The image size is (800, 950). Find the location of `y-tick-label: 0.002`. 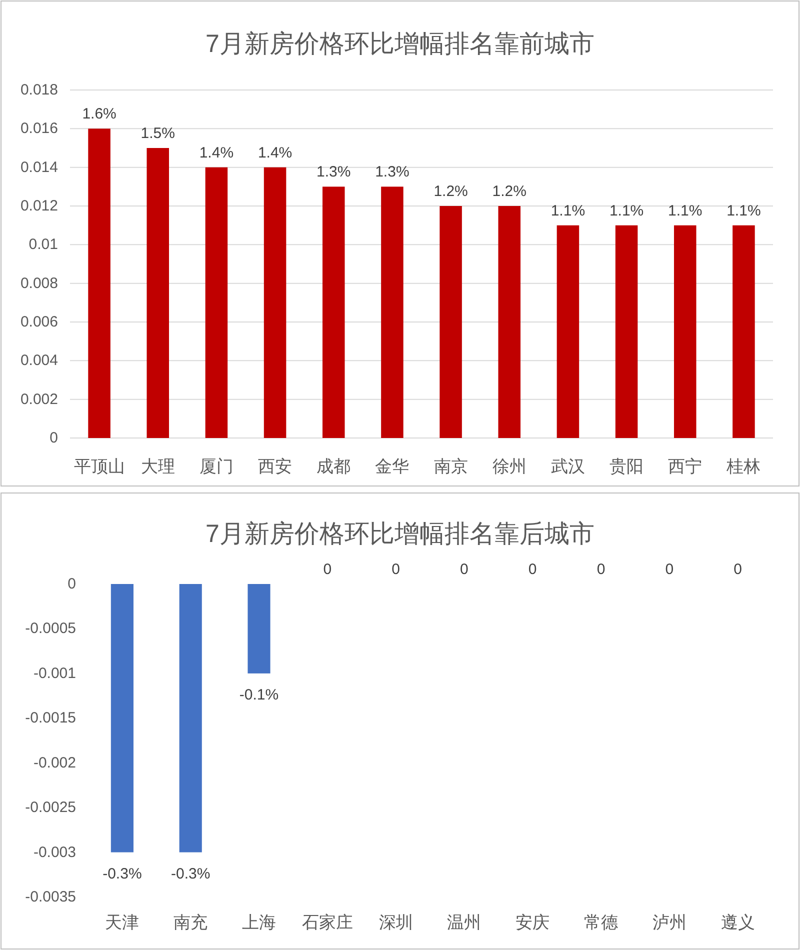

y-tick-label: 0.002 is located at coordinates (39, 399).